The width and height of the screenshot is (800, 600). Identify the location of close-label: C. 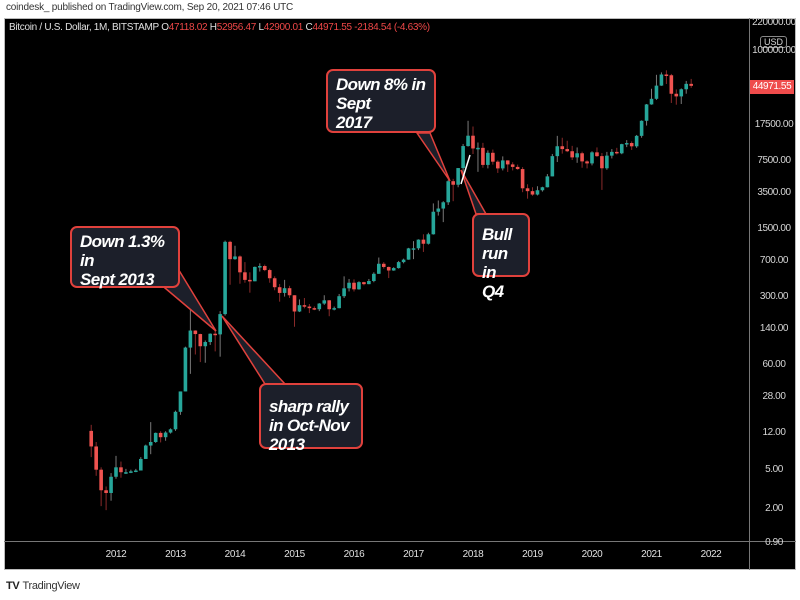
(309, 27).